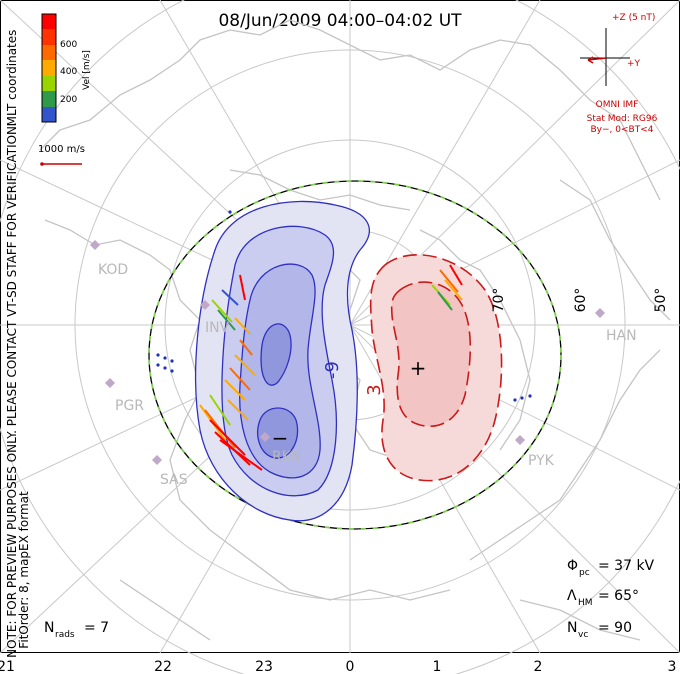  Describe the element at coordinates (68, 100) in the screenshot. I see `colorbar-tick: 200` at that location.